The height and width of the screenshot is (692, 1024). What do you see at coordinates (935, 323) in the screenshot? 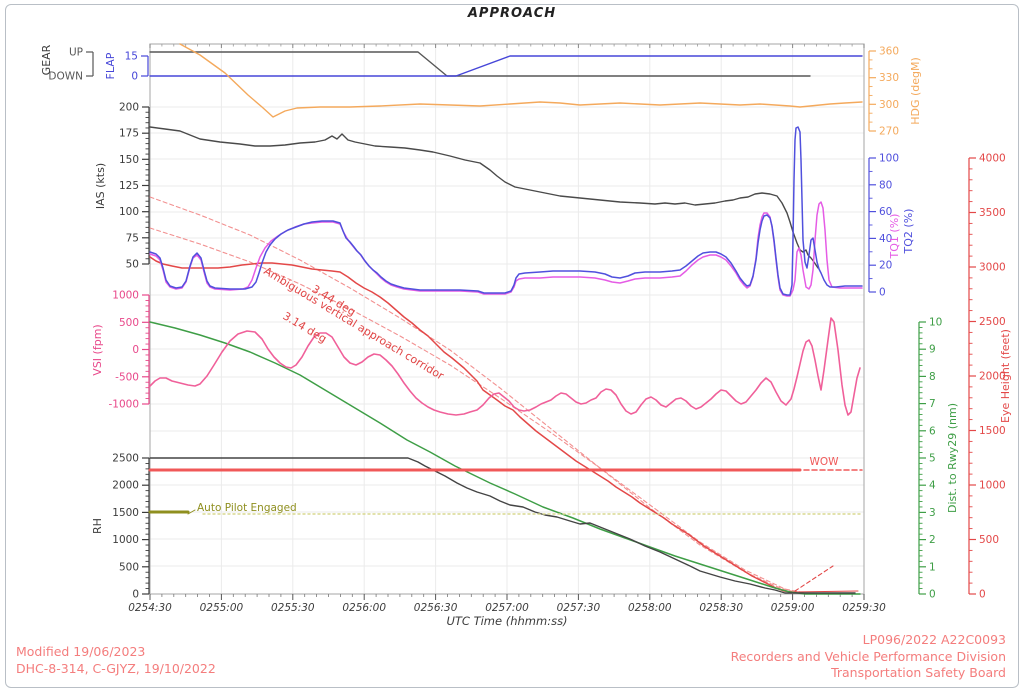
I see `dist-axis-tick-label: 10` at bounding box center [935, 323].